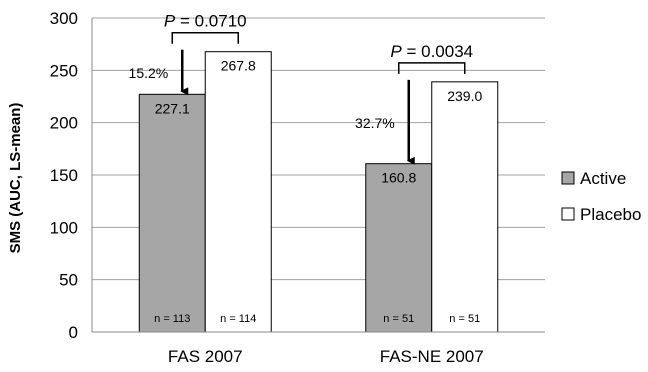  Describe the element at coordinates (238, 66) in the screenshot. I see `bar-value-label: 267.8` at that location.